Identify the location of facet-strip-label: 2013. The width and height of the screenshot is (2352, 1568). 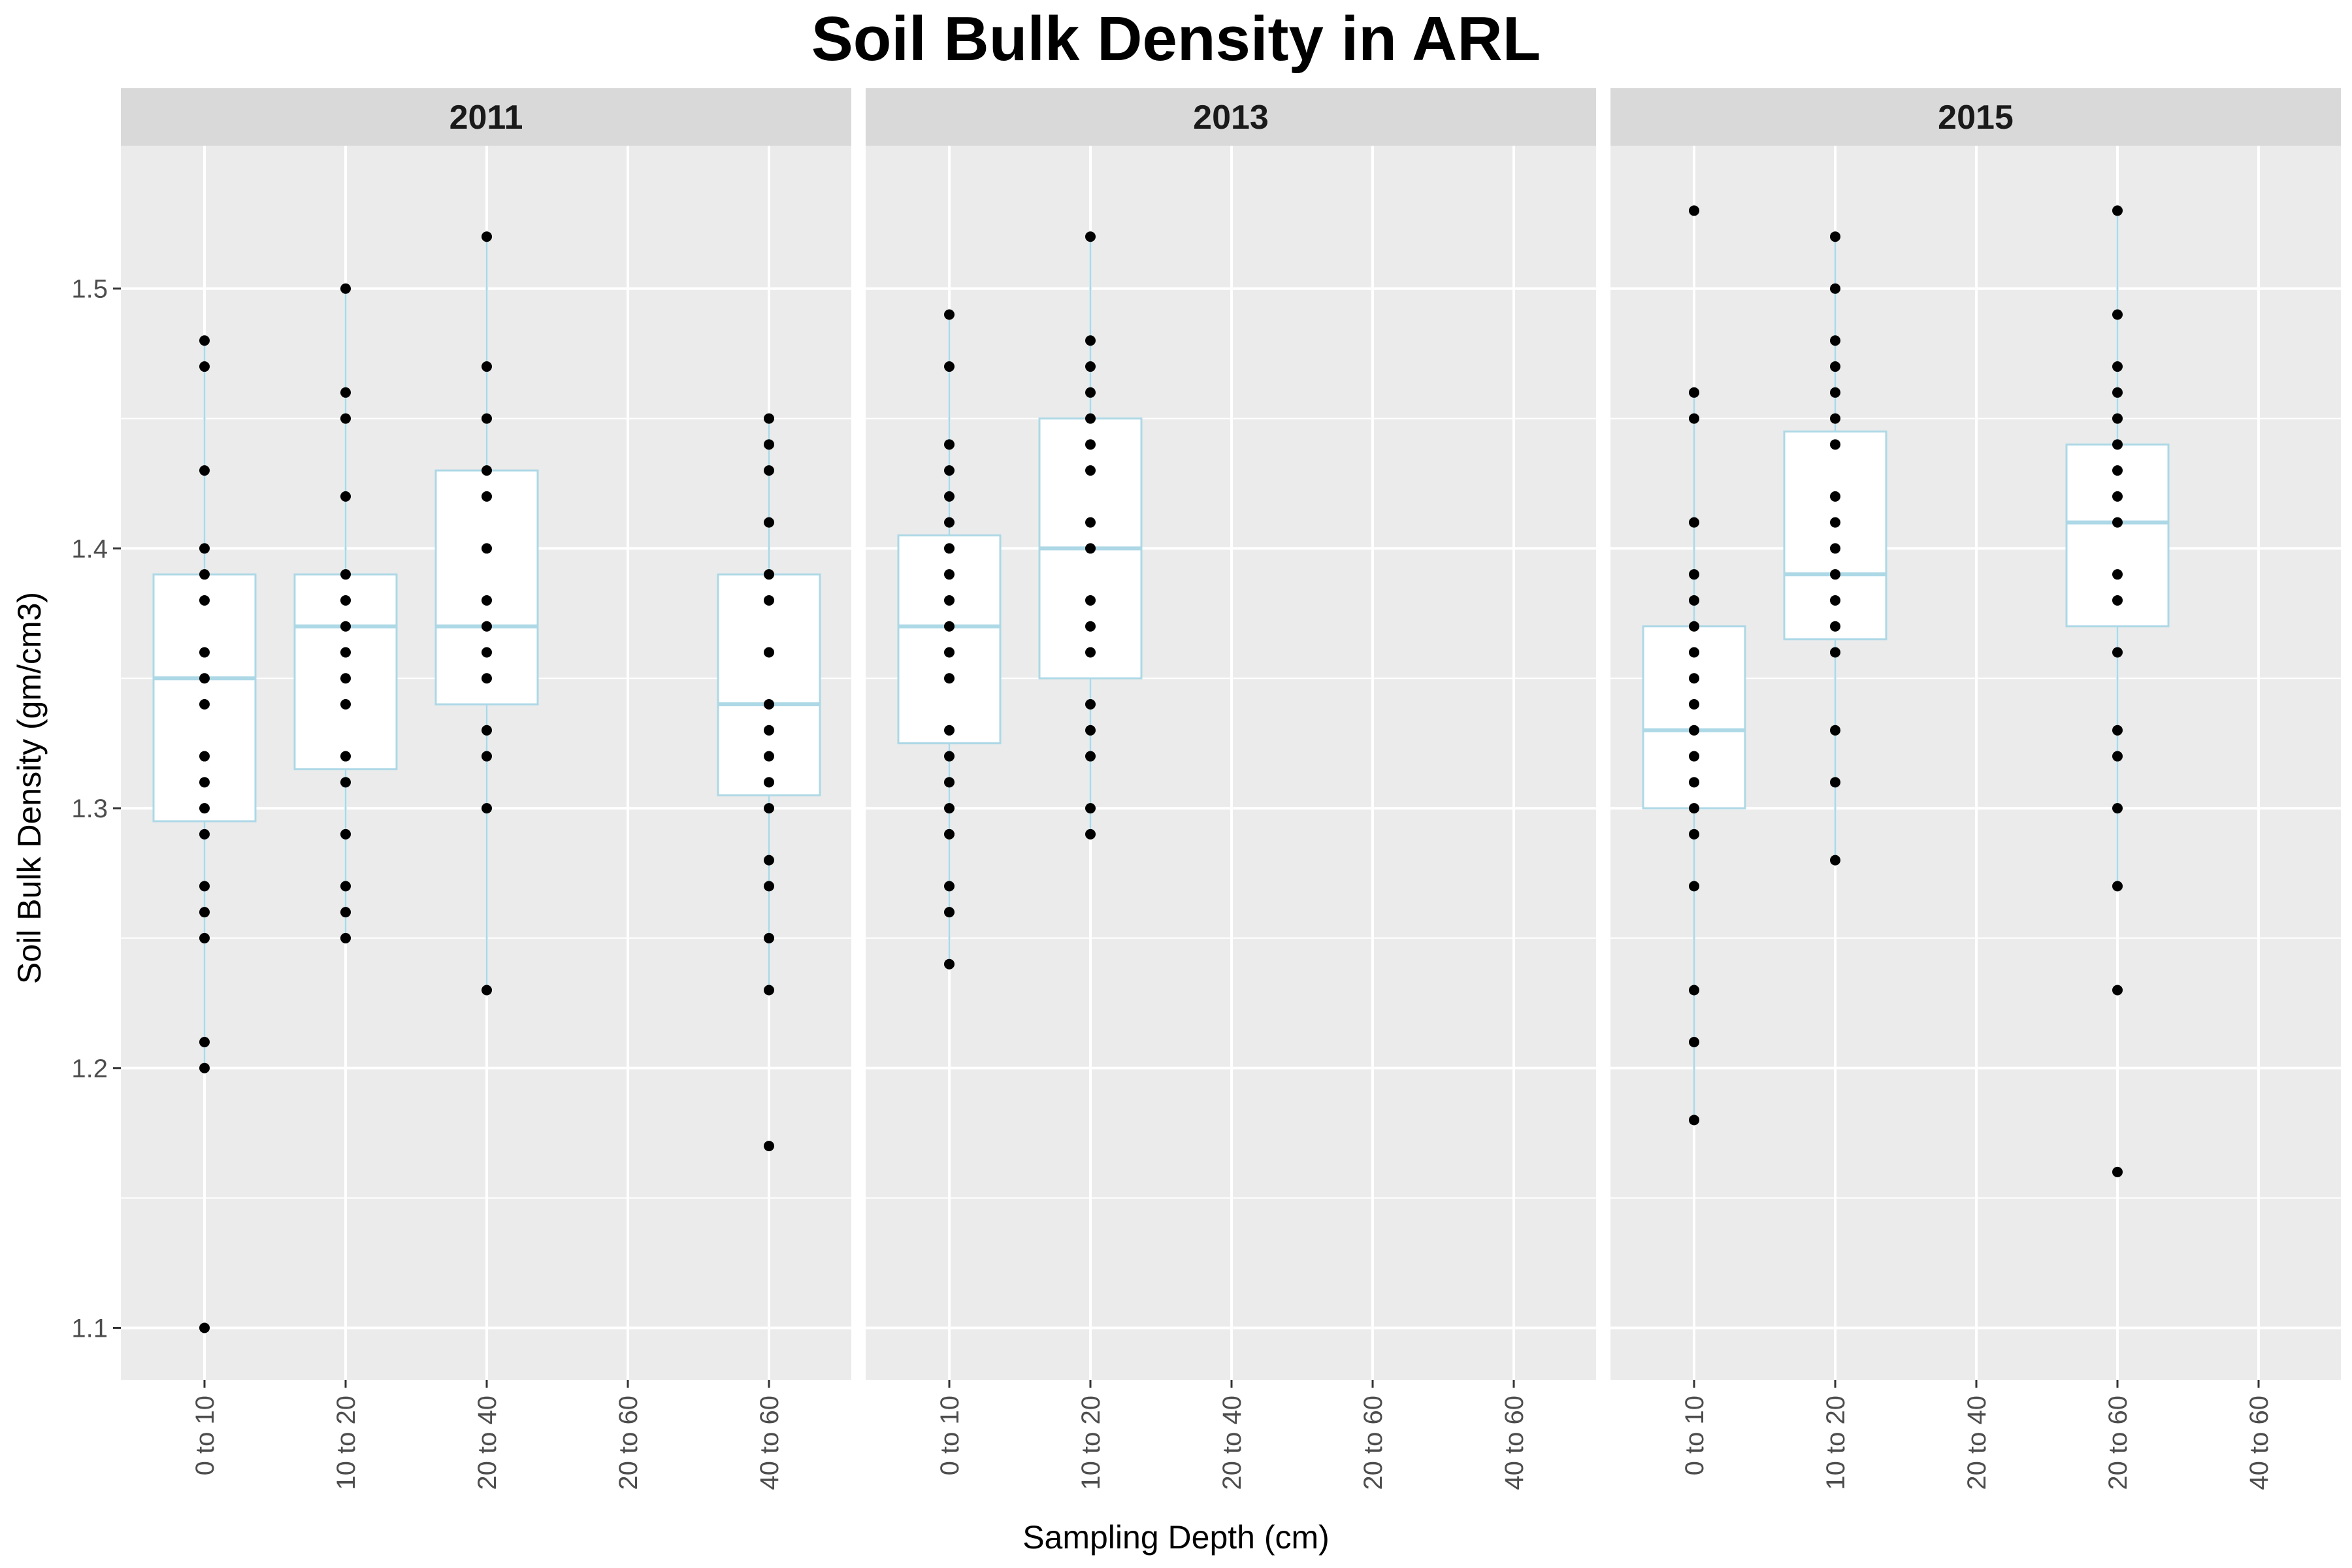
(1231, 118).